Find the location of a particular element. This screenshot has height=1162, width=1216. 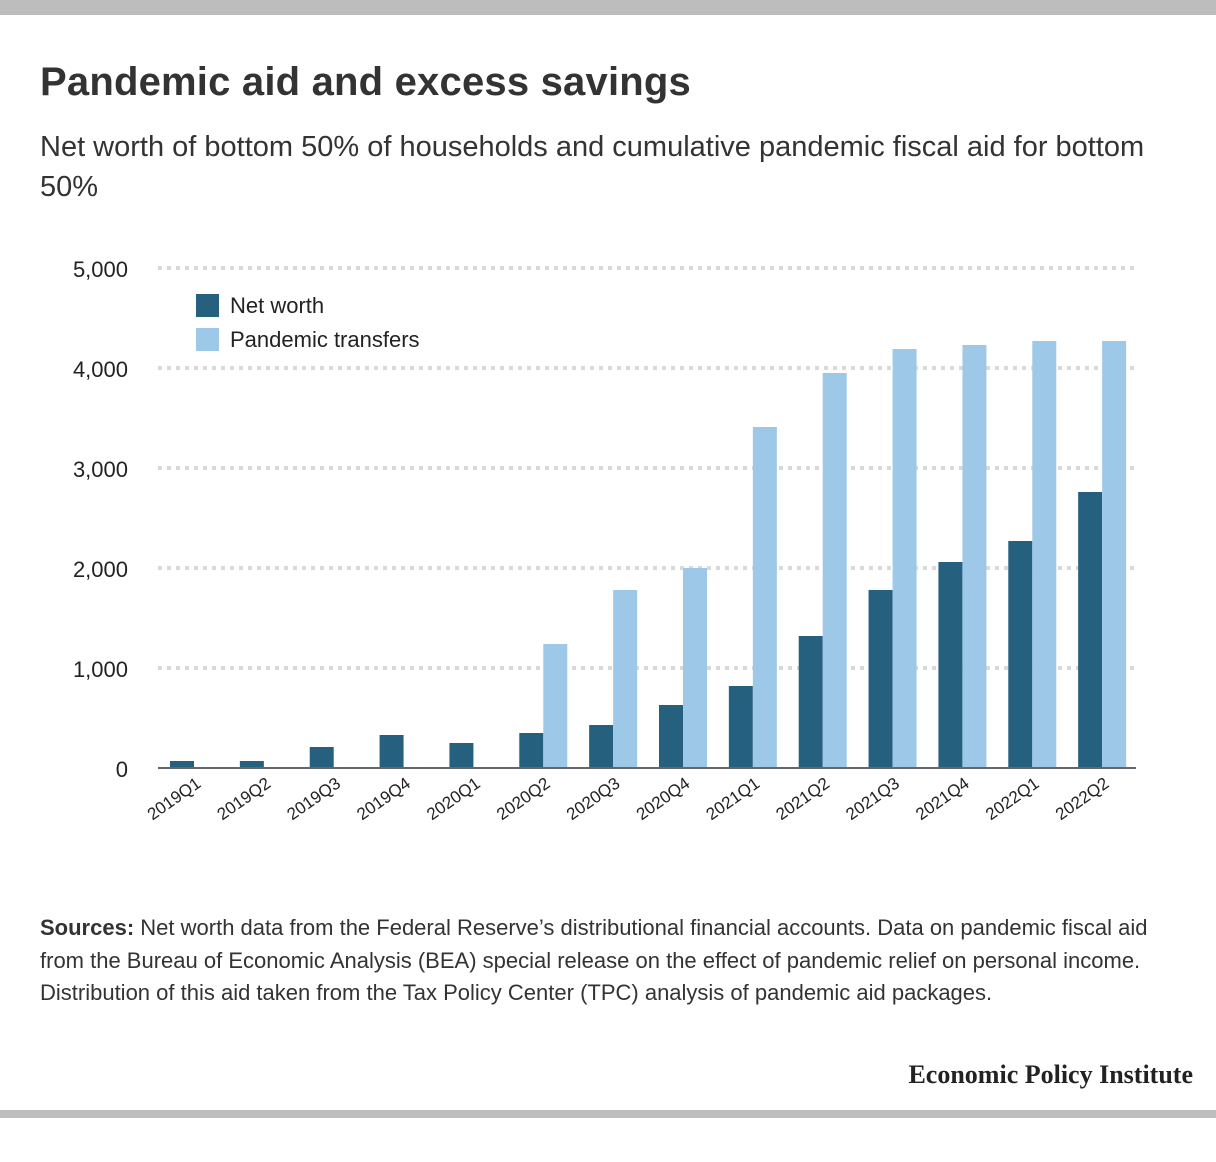

publisher-logo: Economic Policy Institute is located at coordinates (1050, 1074).